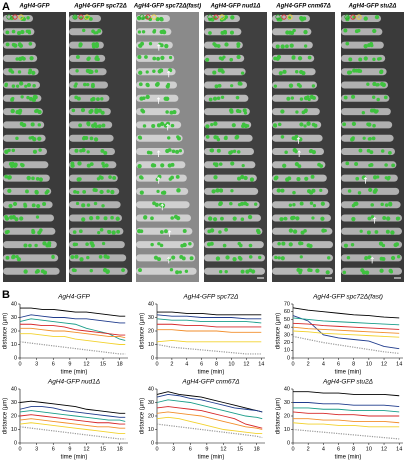 This screenshot has width=408, height=461. Describe the element at coordinates (235, 7) in the screenshot. I see `column-title: AgH4-GFP nud1Δ` at that location.